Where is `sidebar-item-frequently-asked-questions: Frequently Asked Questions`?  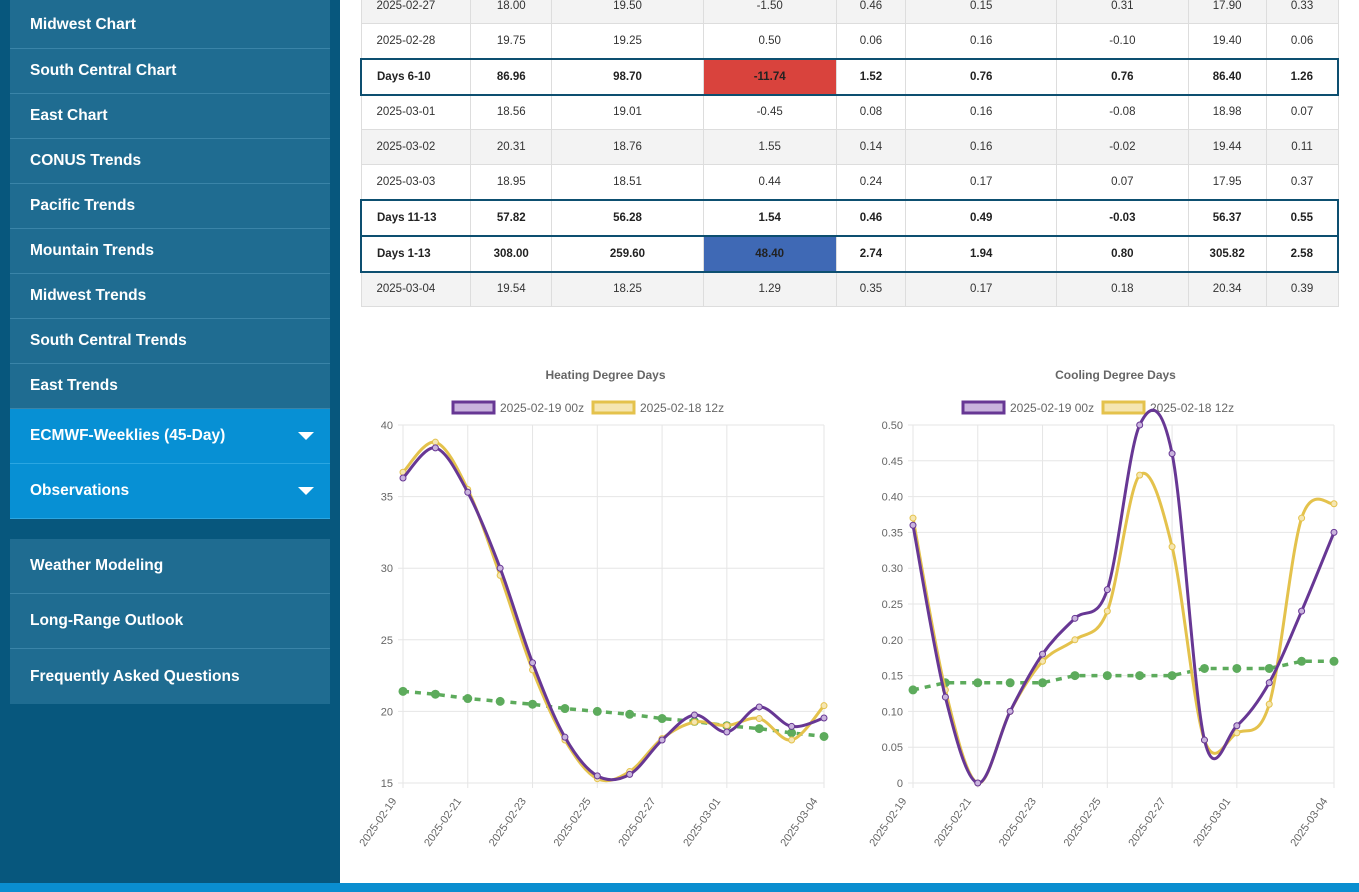
sidebar-item-frequently-asked-questions: Frequently Asked Questions is located at coordinates (135, 676).